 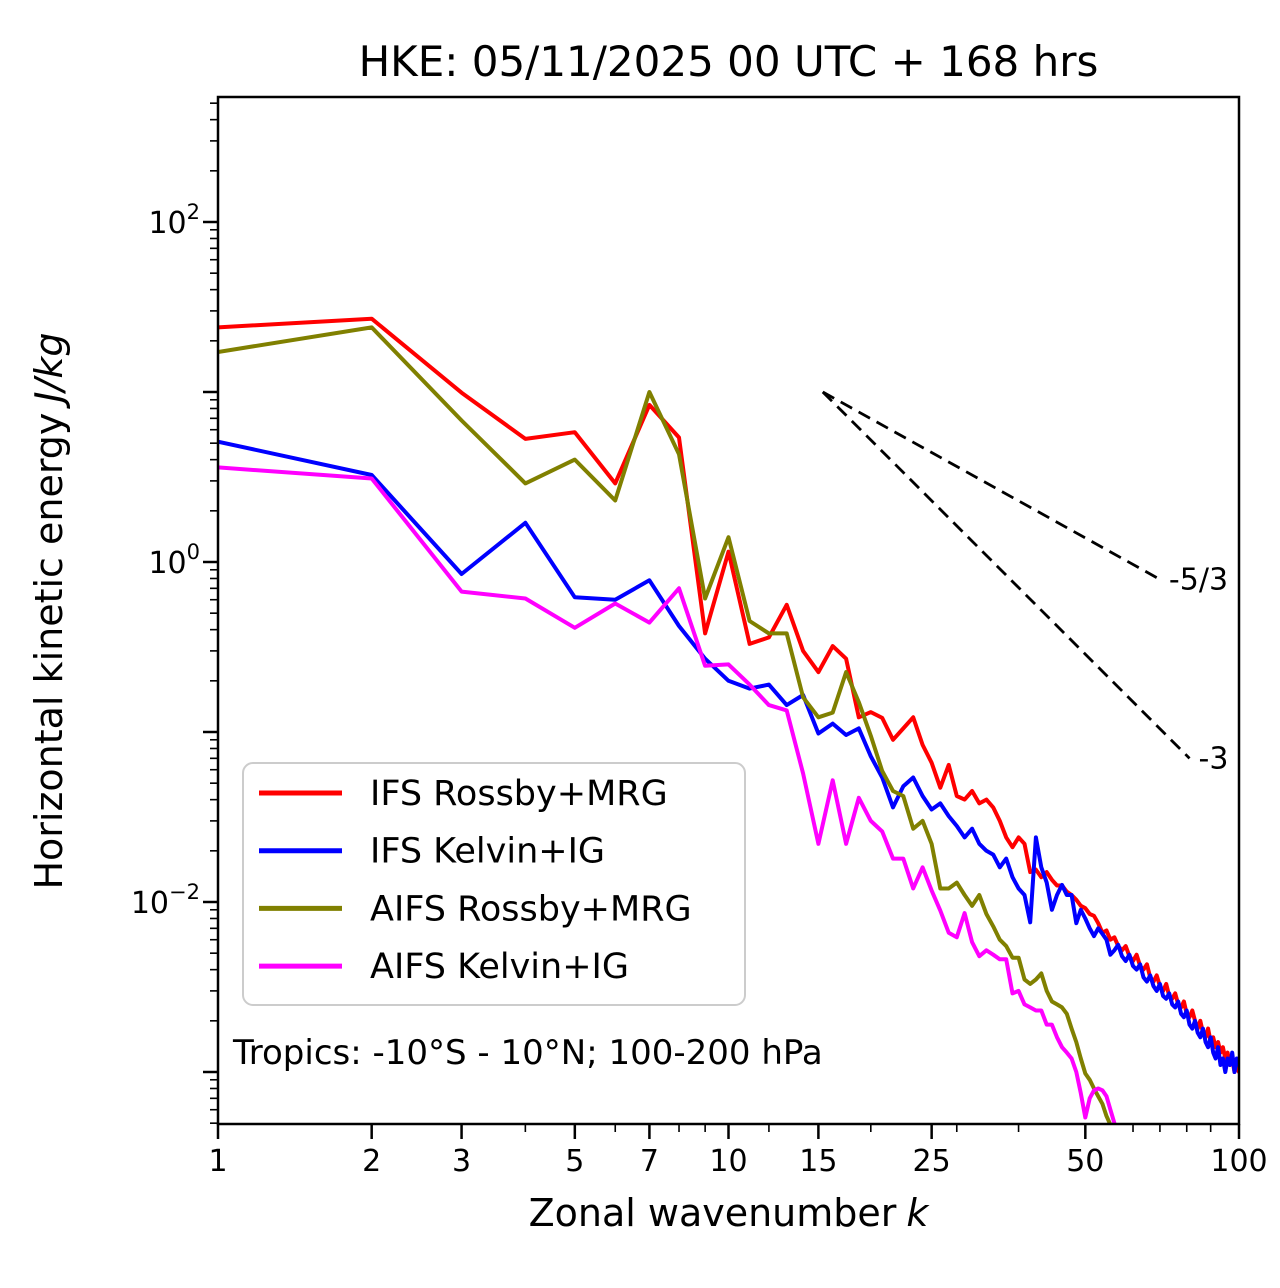 I want to click on reference-slopes: -5/3 -3, so click(x=1025, y=583).